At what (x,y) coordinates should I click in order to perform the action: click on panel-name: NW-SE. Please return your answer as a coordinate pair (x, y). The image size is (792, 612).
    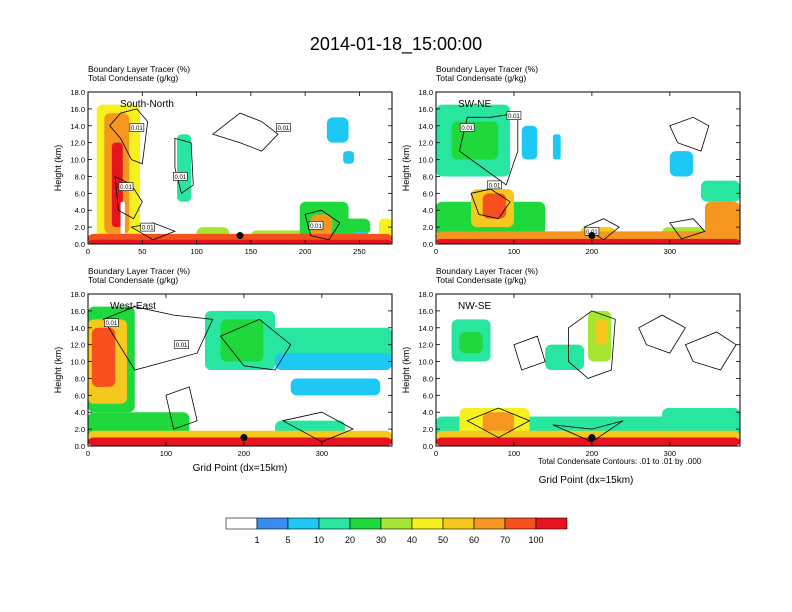
    Looking at the image, I should click on (474, 306).